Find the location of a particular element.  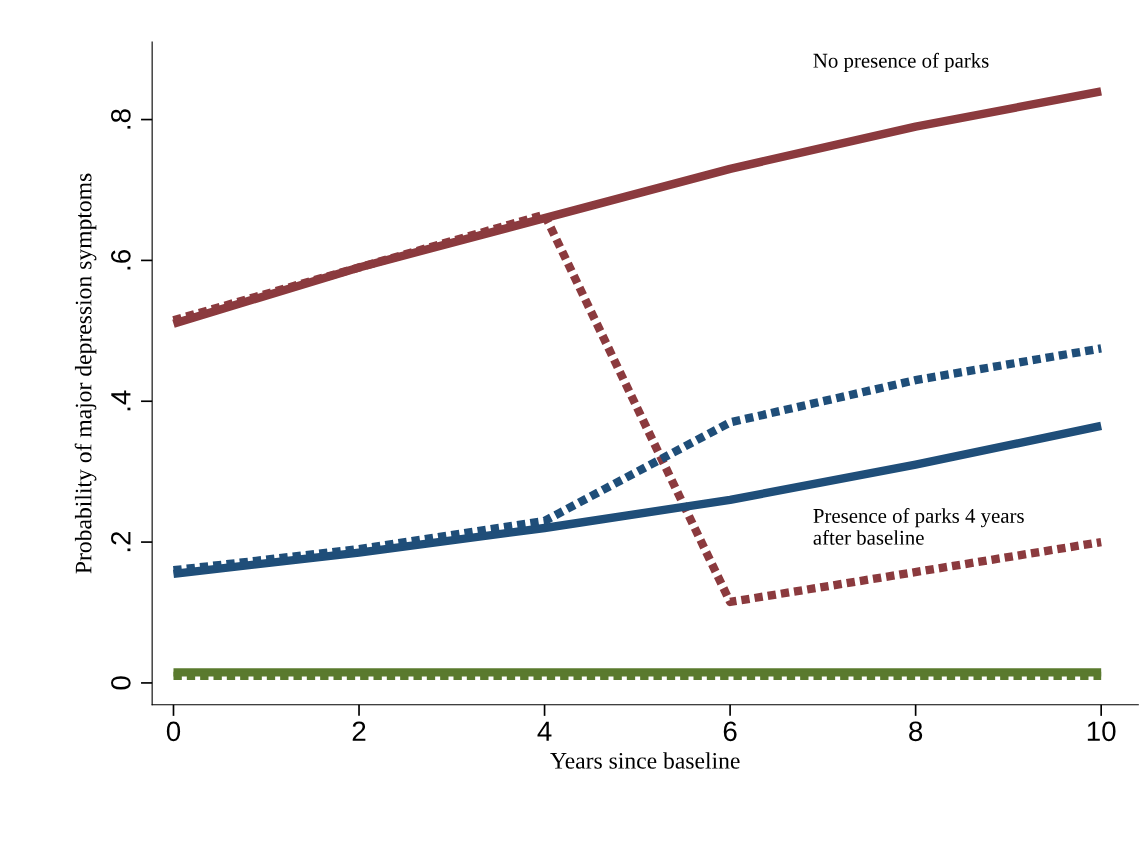

y-tick-label: .8 is located at coordinates (121, 119).